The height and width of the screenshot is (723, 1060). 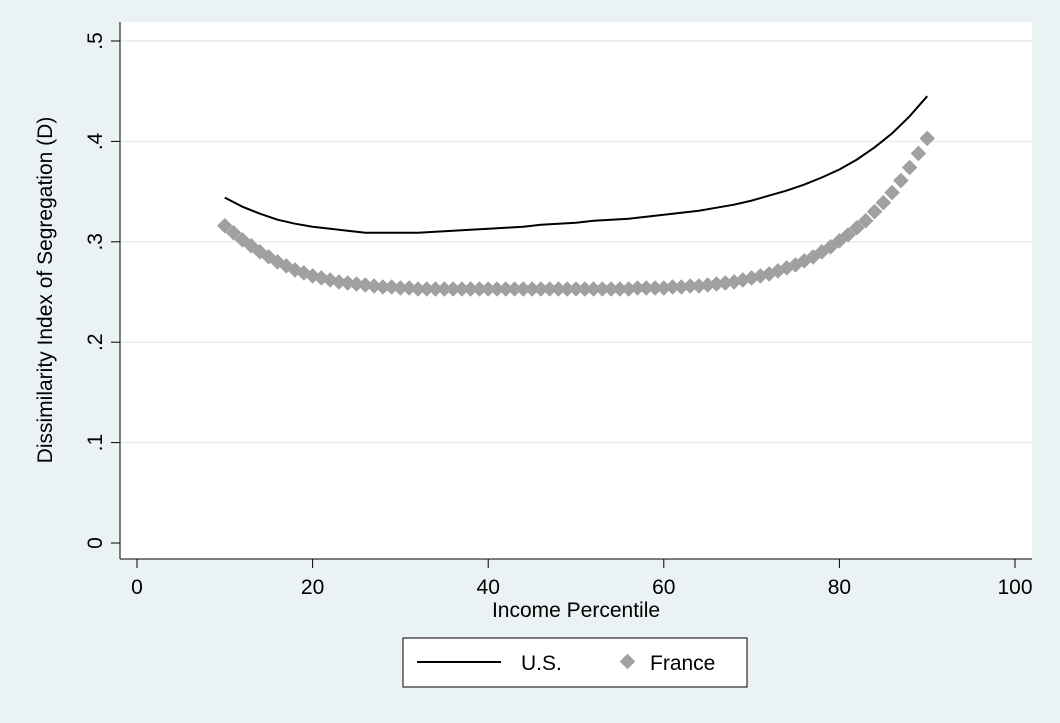 I want to click on legend-swatch-france, so click(x=627, y=661).